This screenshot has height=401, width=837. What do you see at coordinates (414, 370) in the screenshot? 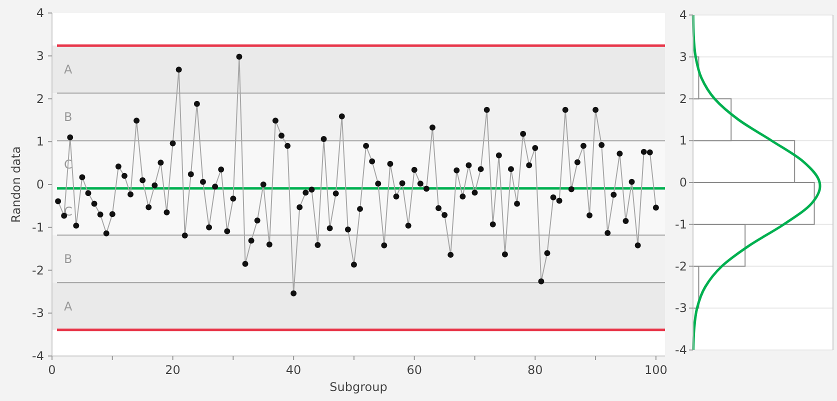
I see `x-tick-label: 60` at bounding box center [414, 370].